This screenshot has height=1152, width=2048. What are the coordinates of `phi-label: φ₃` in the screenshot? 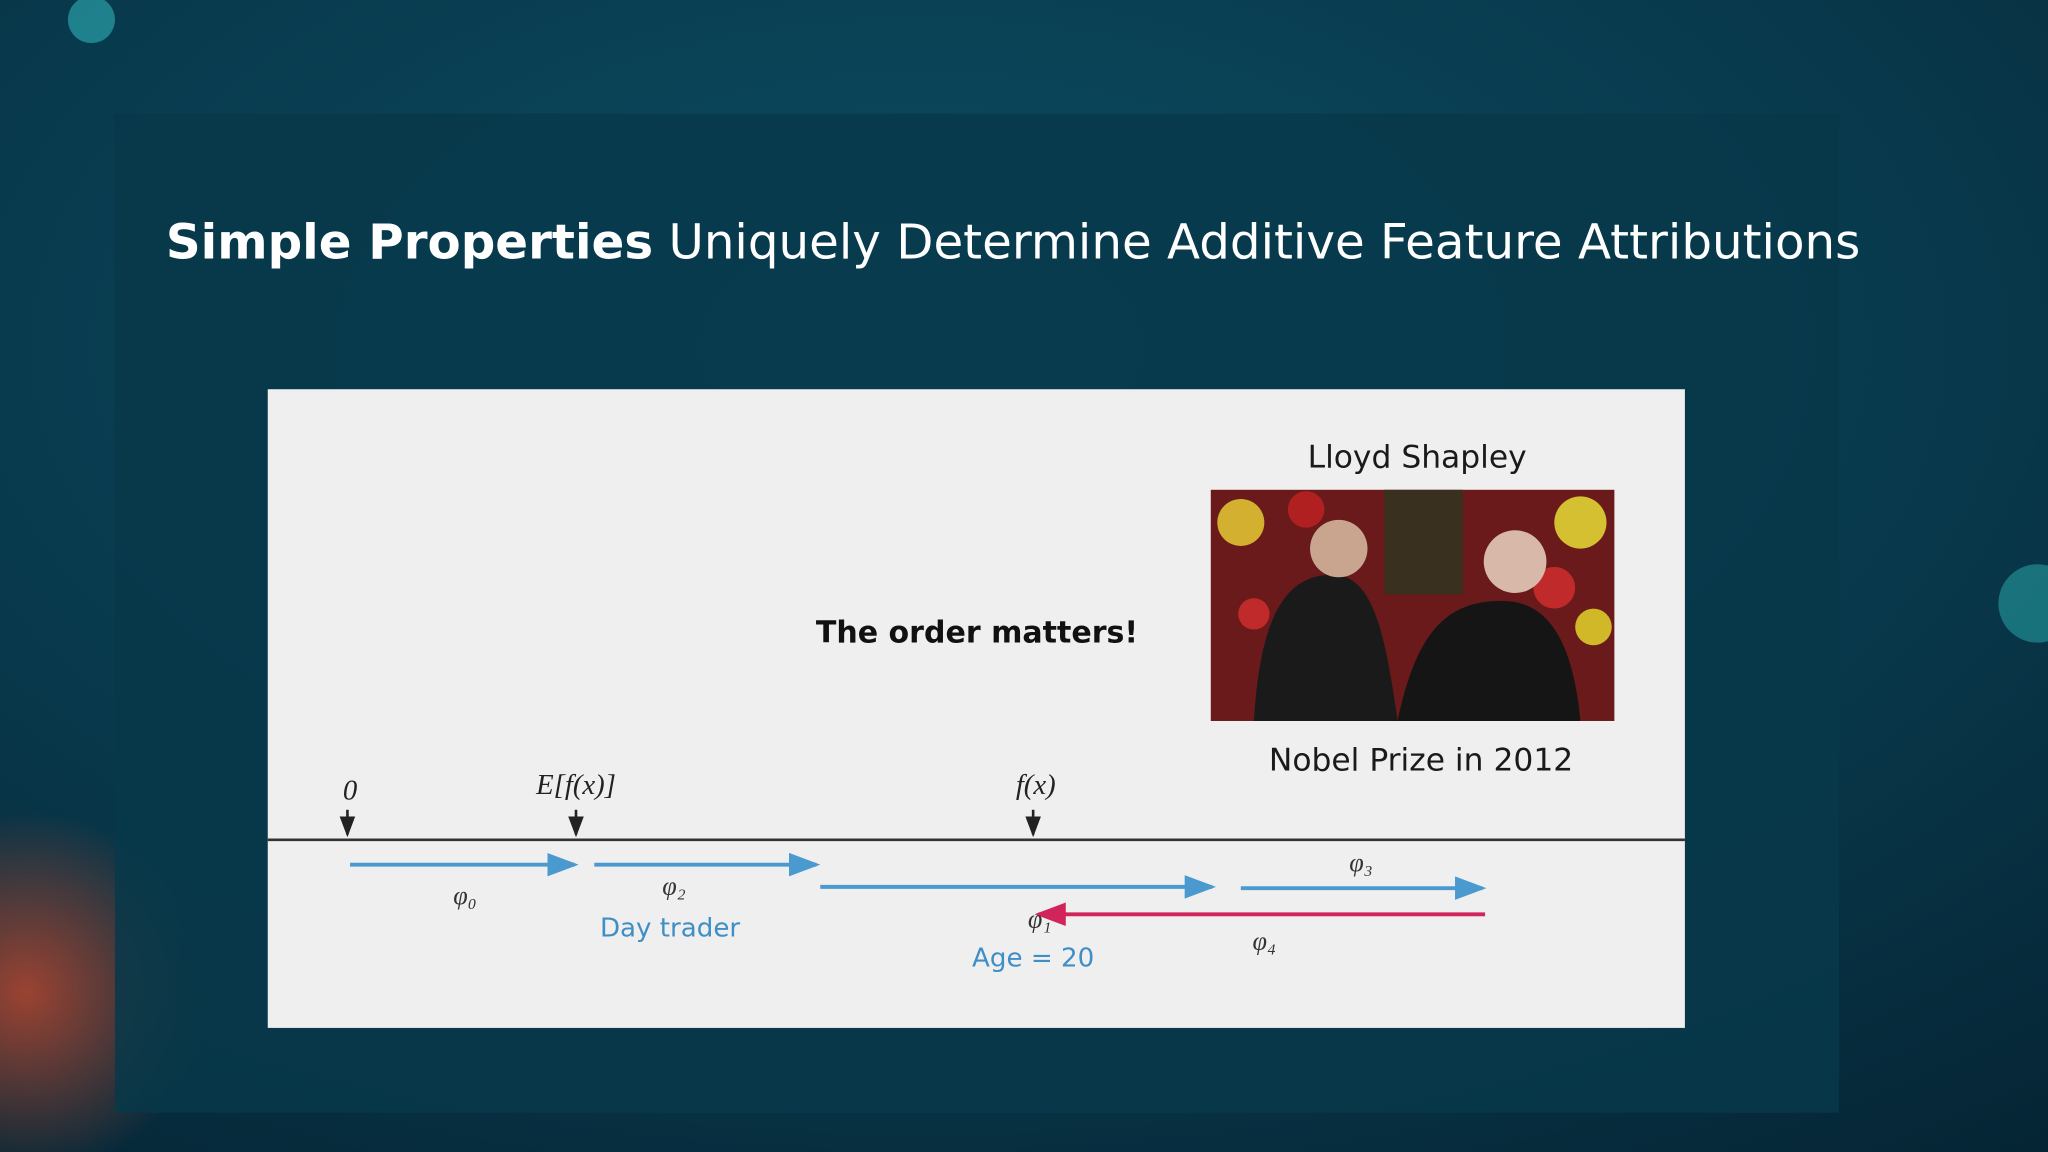 It's located at (1361, 862).